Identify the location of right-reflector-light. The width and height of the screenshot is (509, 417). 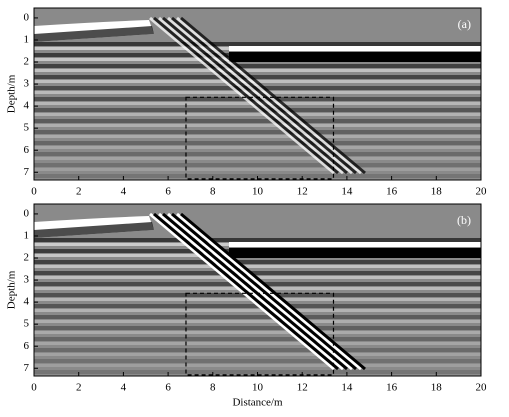
(355, 48).